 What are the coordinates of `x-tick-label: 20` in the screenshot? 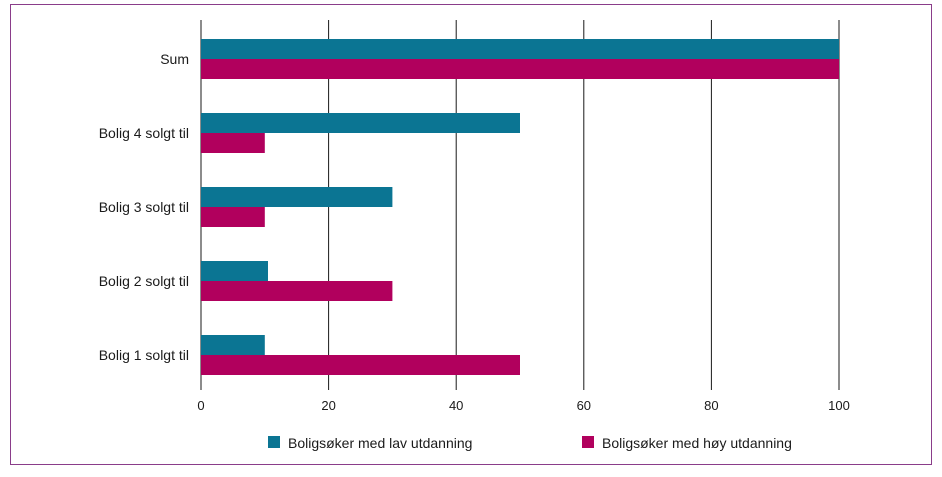 It's located at (328, 405).